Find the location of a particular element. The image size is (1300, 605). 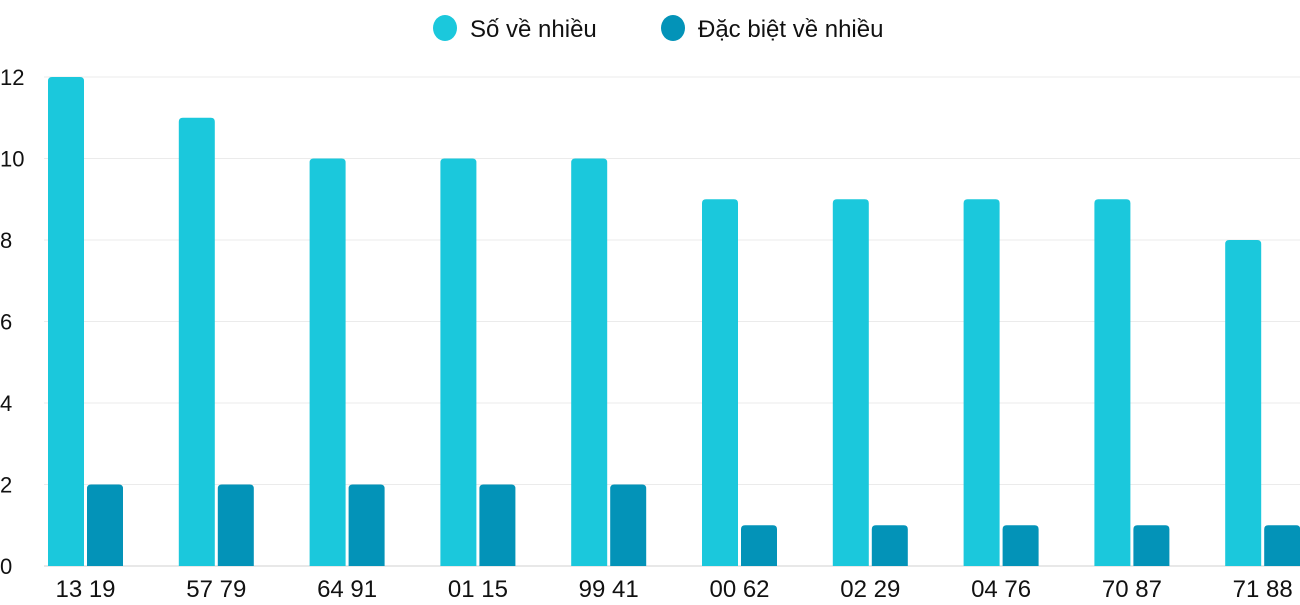

y-tick-label: 4 is located at coordinates (6, 403).